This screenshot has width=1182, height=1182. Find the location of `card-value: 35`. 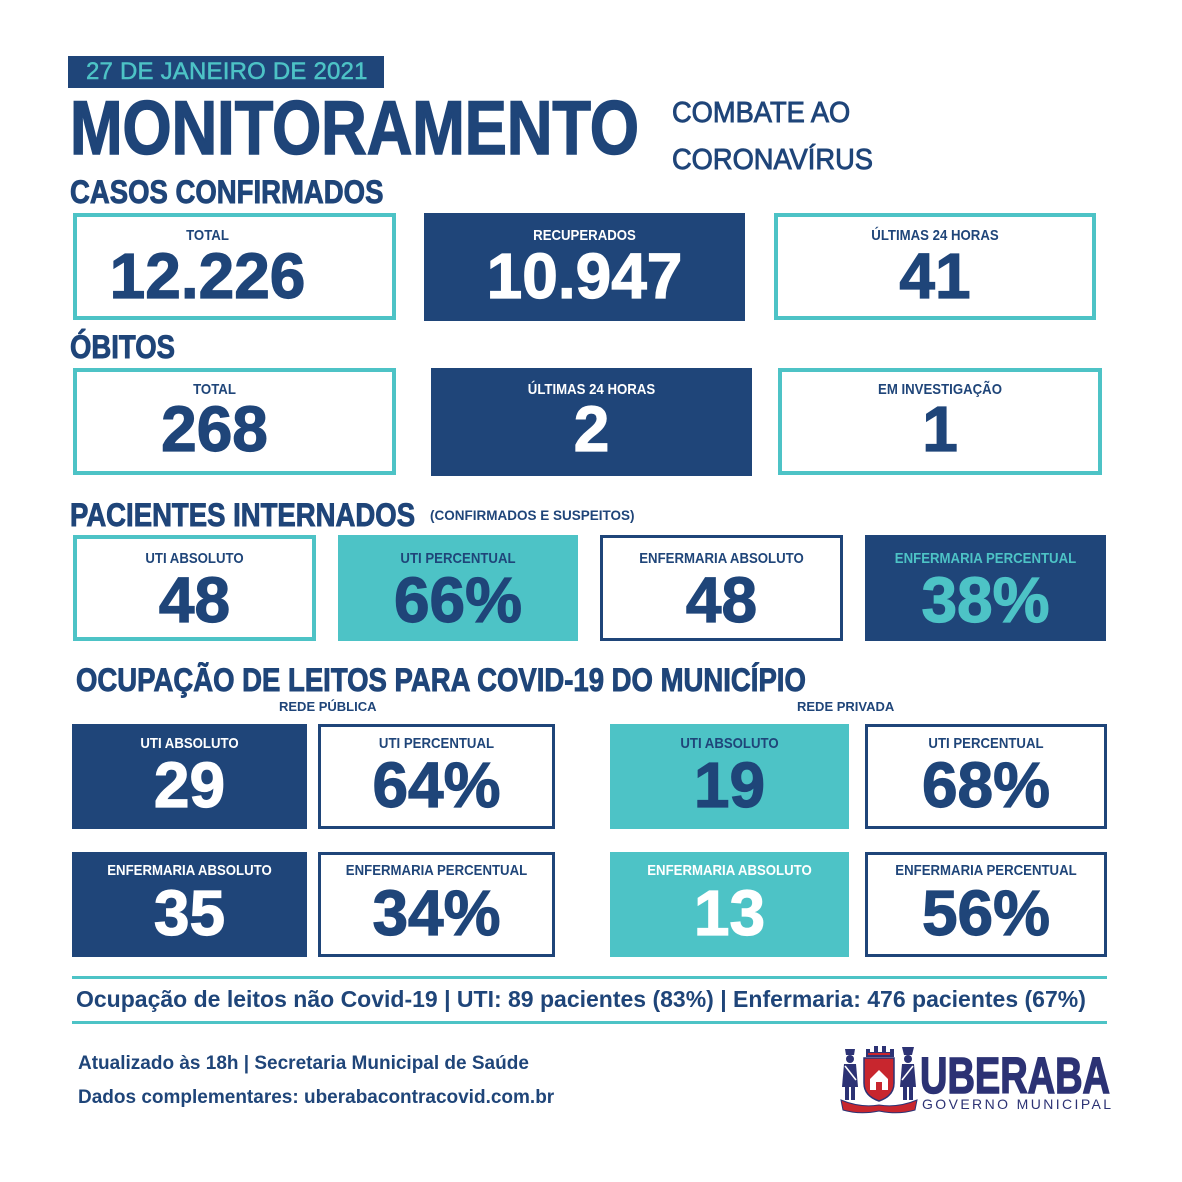

card-value: 35 is located at coordinates (189, 913).